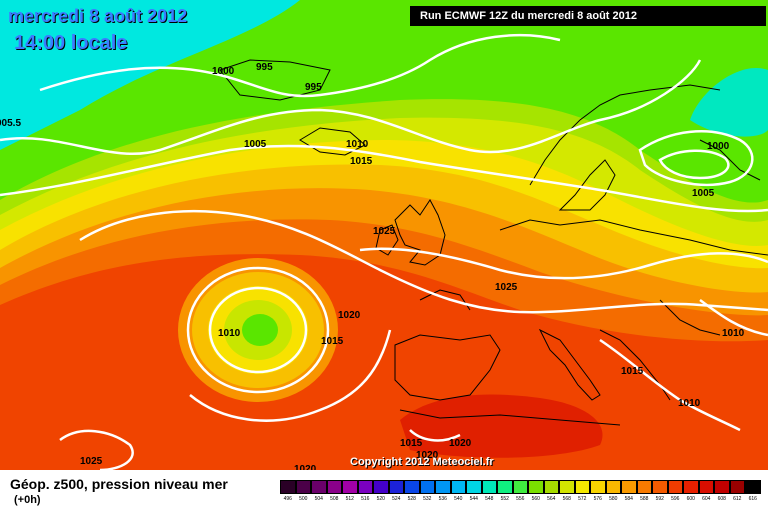 The width and height of the screenshot is (768, 512). I want to click on scale-tick-label: 604, so click(706, 499).